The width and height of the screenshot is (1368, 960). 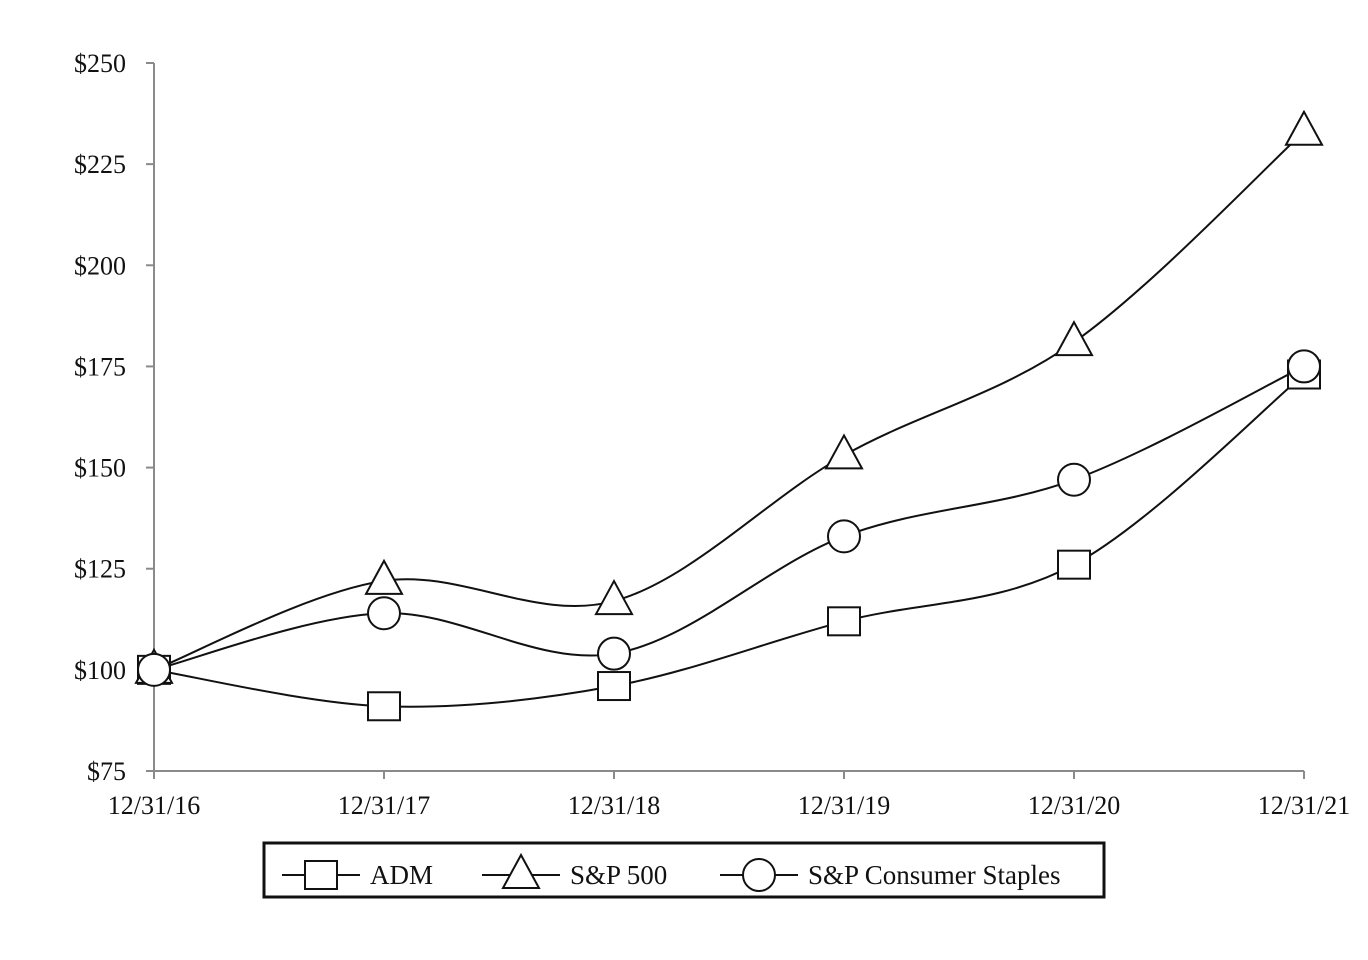 I want to click on legend-box, so click(x=684, y=870).